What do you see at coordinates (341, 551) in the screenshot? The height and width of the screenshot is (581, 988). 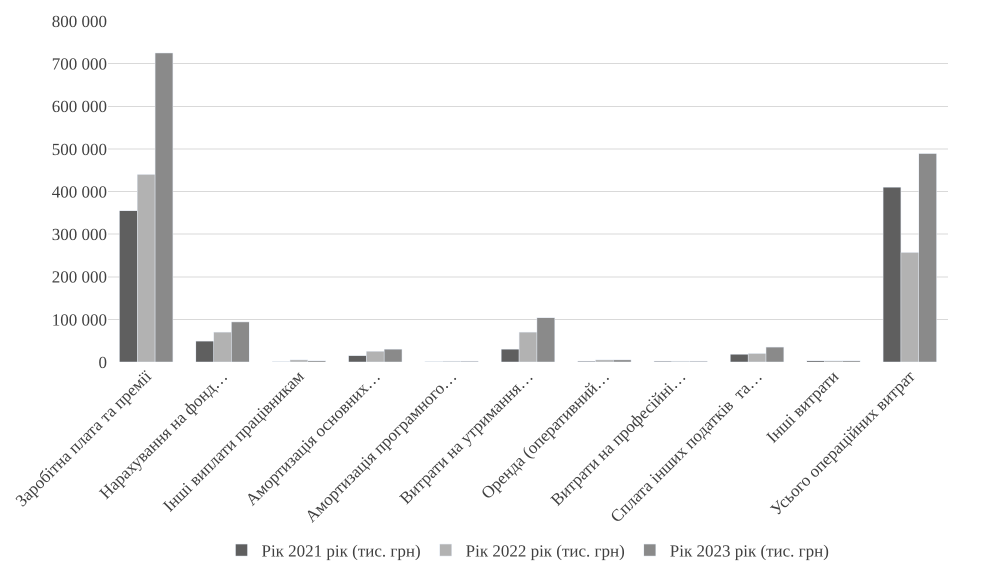 I see `legend-label: Рік 2021 рік (тис. грн)` at bounding box center [341, 551].